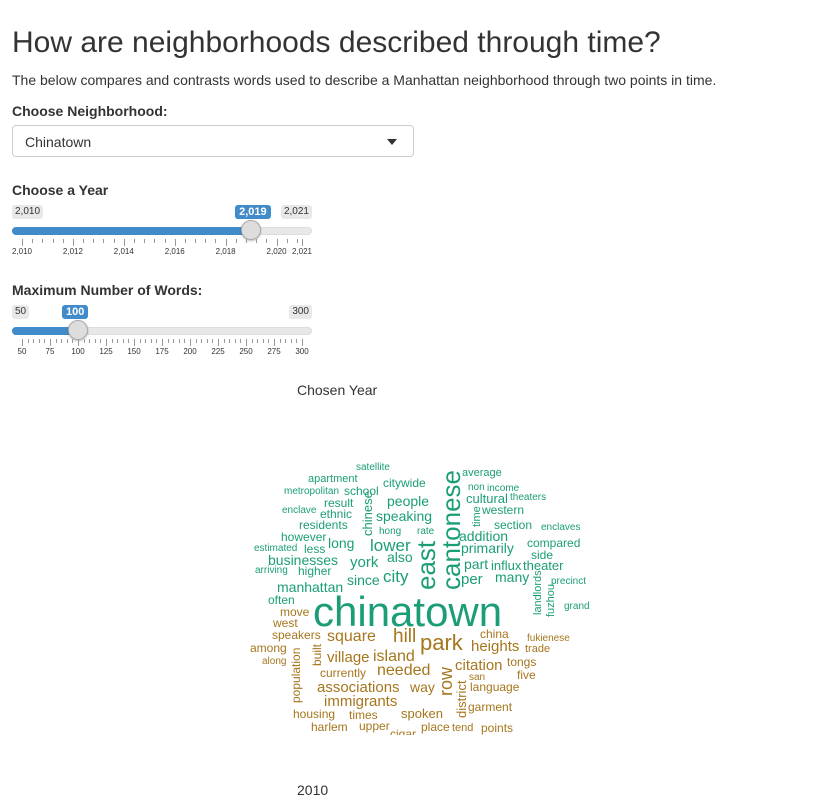  I want to click on word-cloud-word: san, so click(477, 677).